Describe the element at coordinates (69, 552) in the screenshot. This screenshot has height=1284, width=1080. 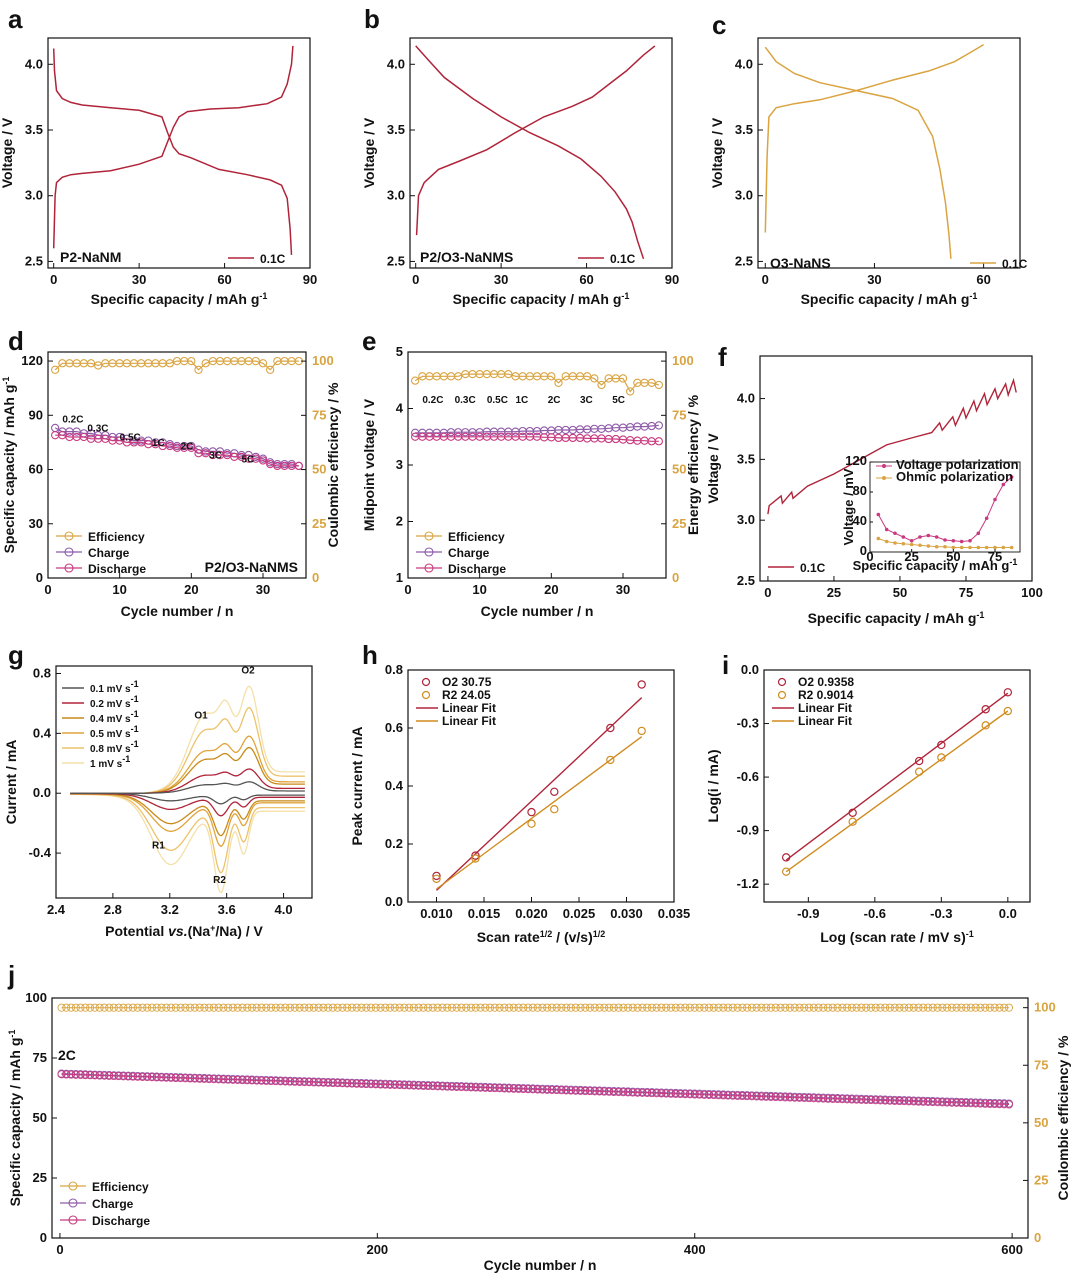
I see `legend-charge-swatch-marker` at that location.